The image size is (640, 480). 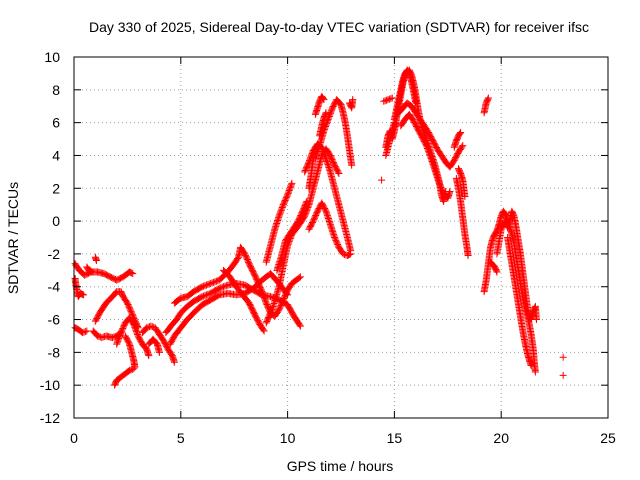 What do you see at coordinates (54, 352) in the screenshot?
I see `y-tick-label-2: -8` at bounding box center [54, 352].